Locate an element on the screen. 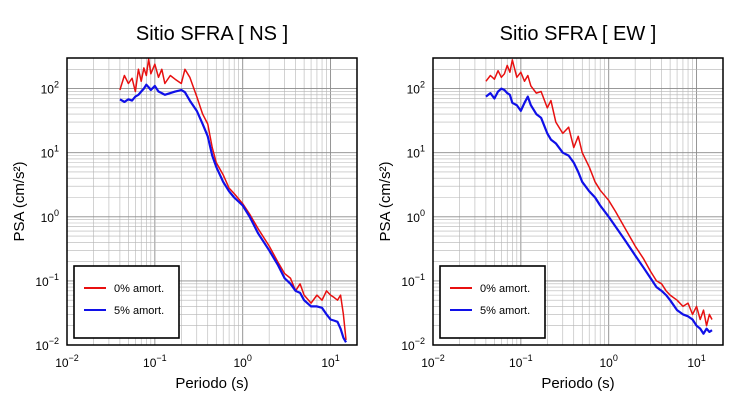 This screenshot has width=730, height=400. chart-title: Sitio SFRA [ EW ] is located at coordinates (578, 34).